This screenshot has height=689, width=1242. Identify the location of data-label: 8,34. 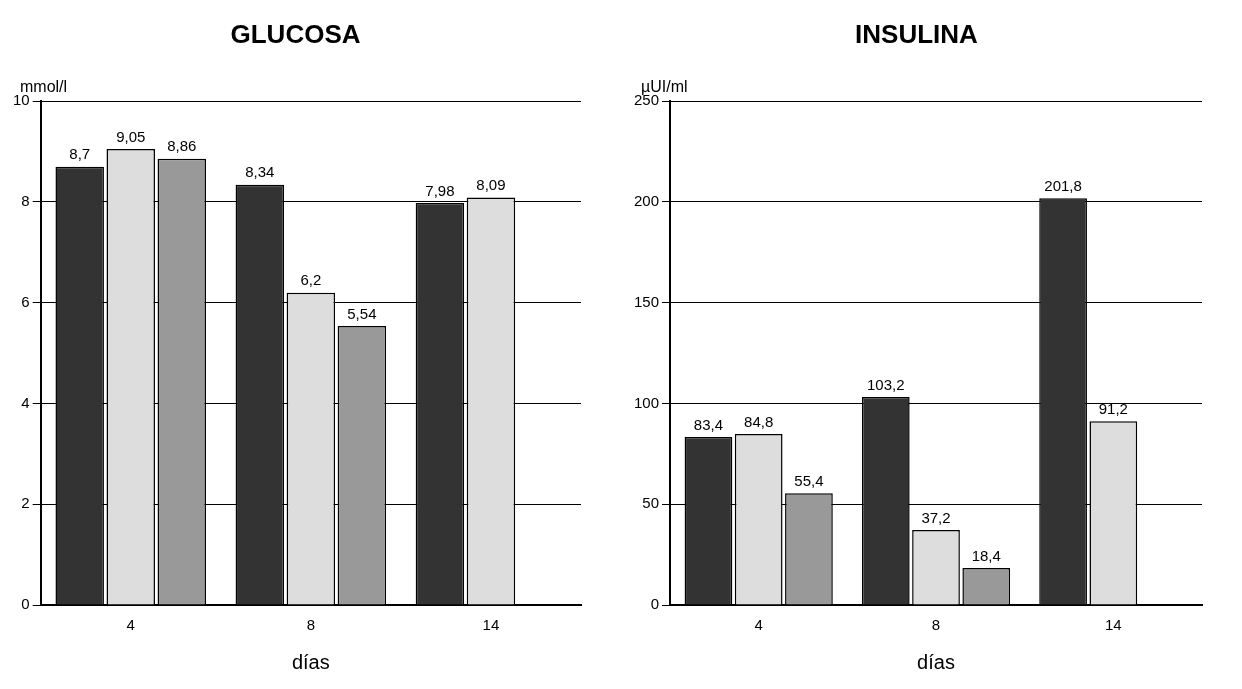
(260, 172).